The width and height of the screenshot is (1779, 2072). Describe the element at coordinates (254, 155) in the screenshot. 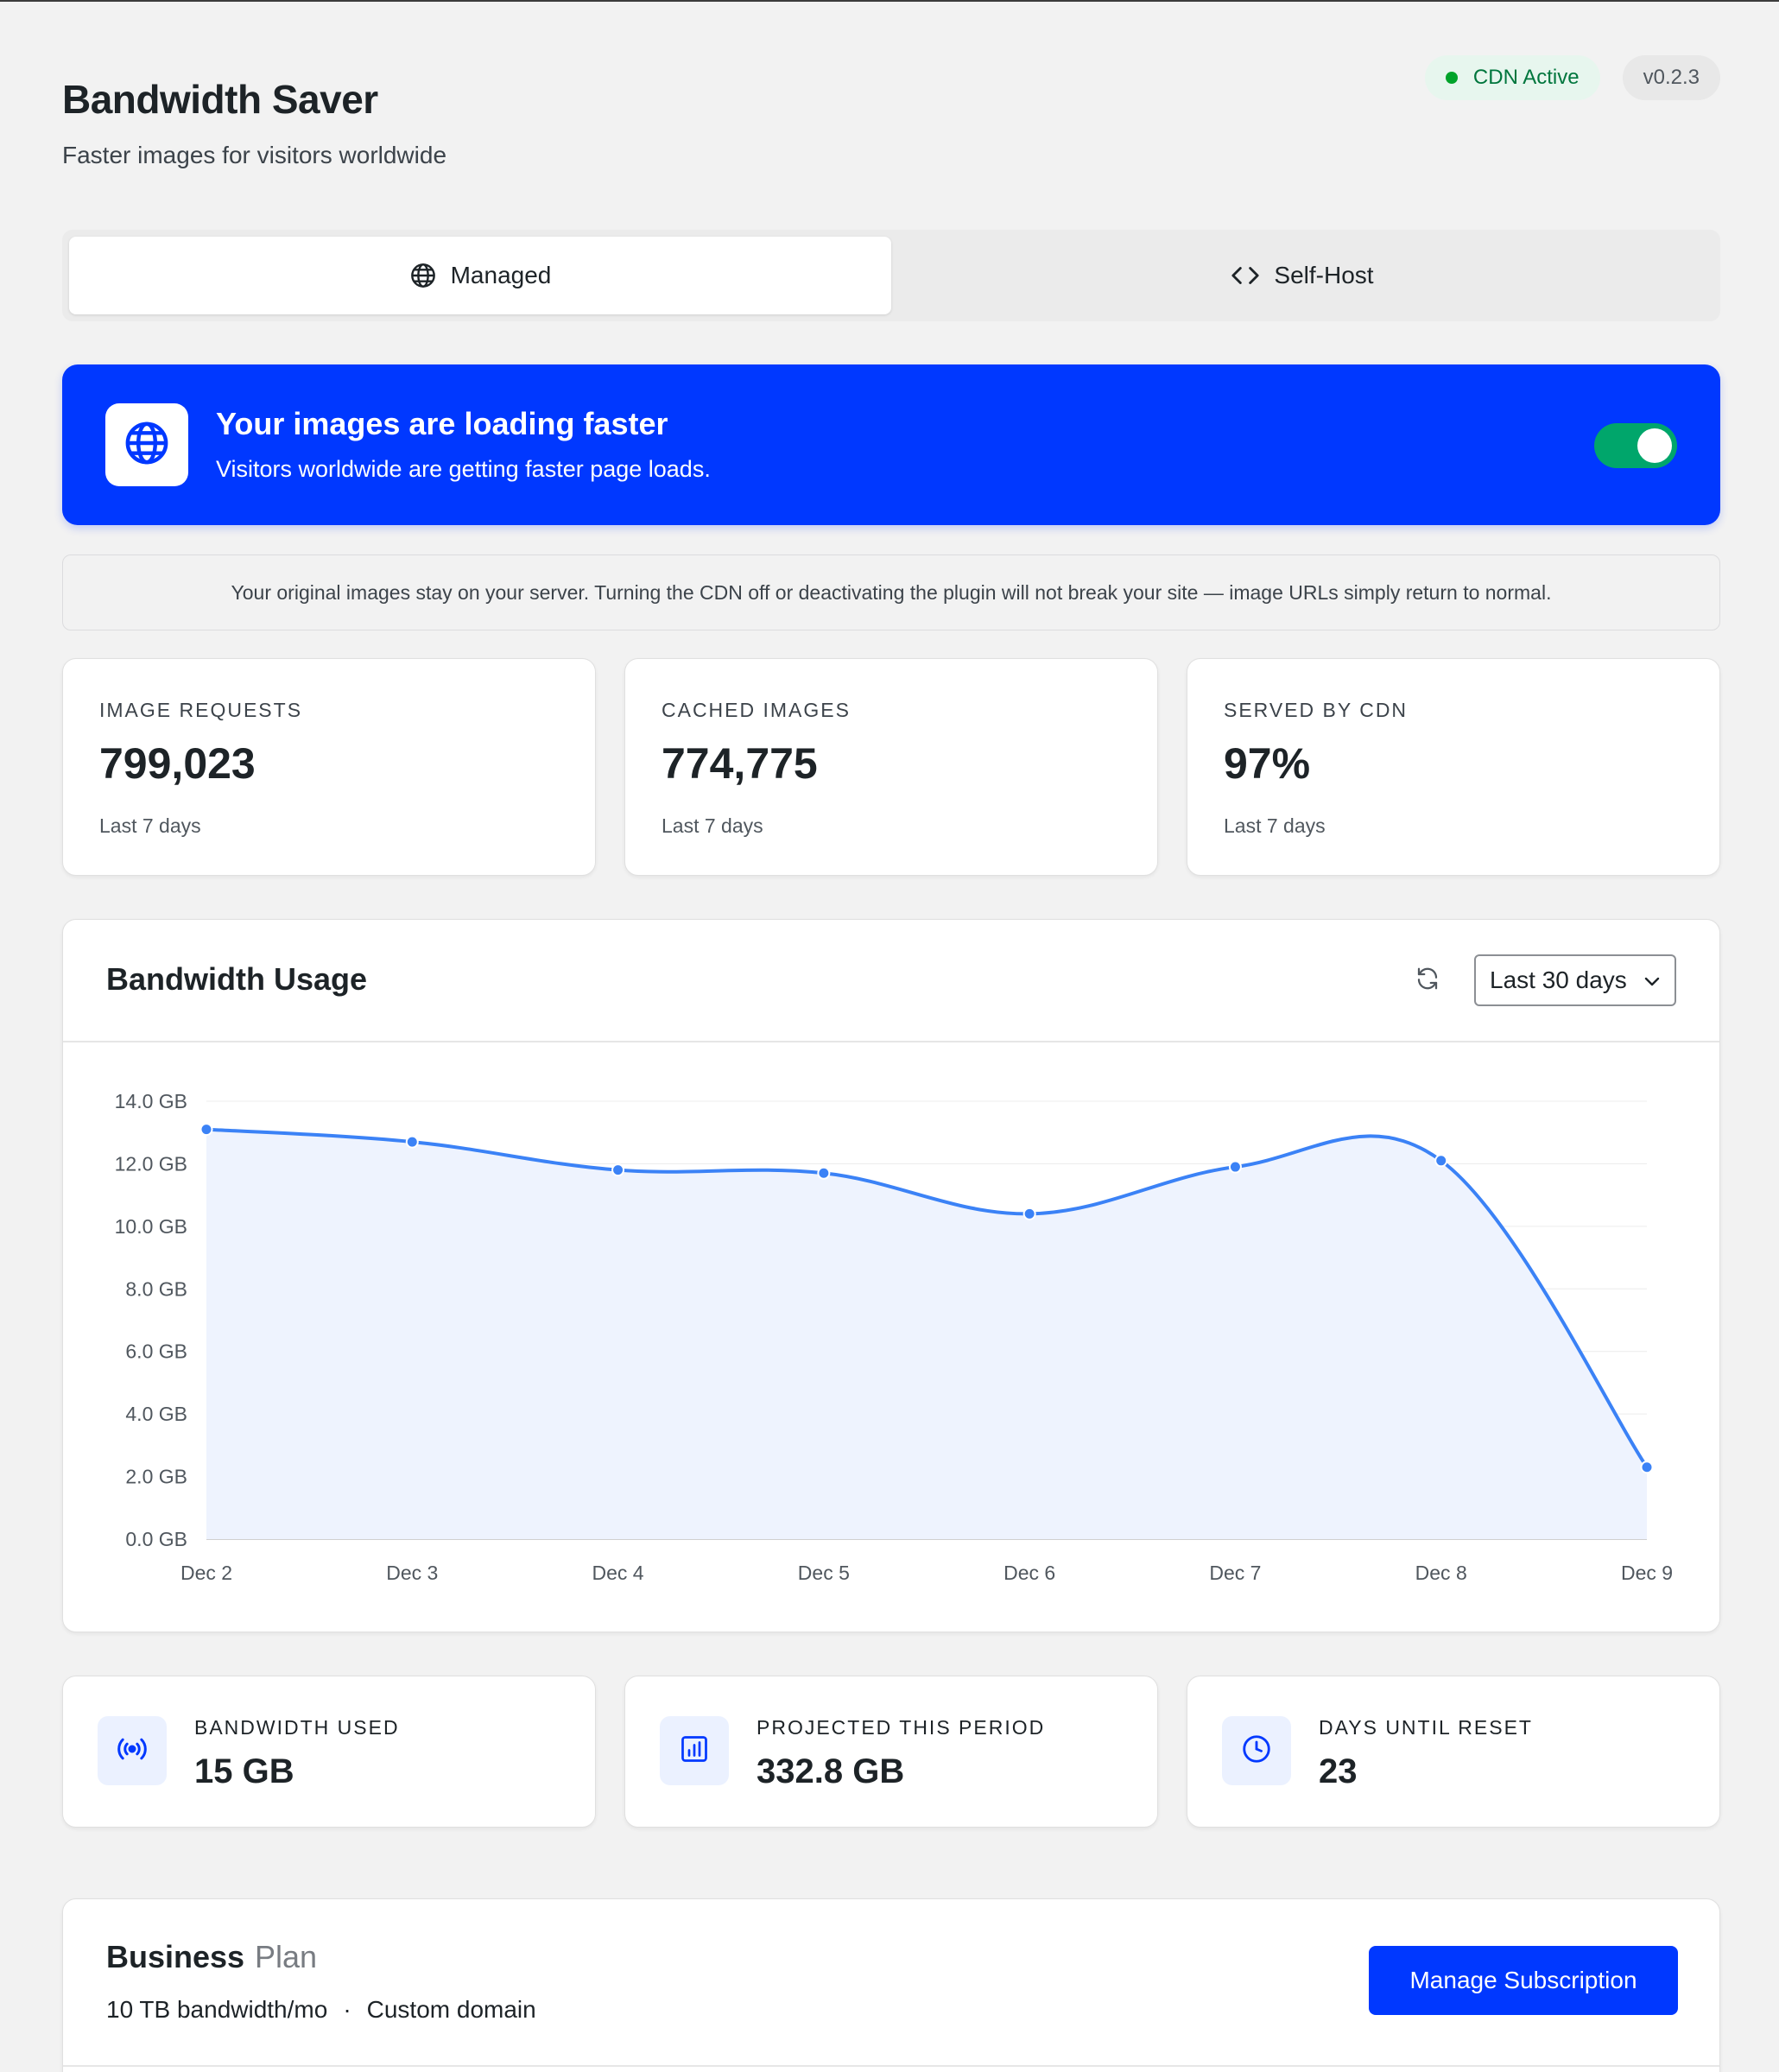

I see `page-subtitle: Faster images for visitors worldwide` at that location.